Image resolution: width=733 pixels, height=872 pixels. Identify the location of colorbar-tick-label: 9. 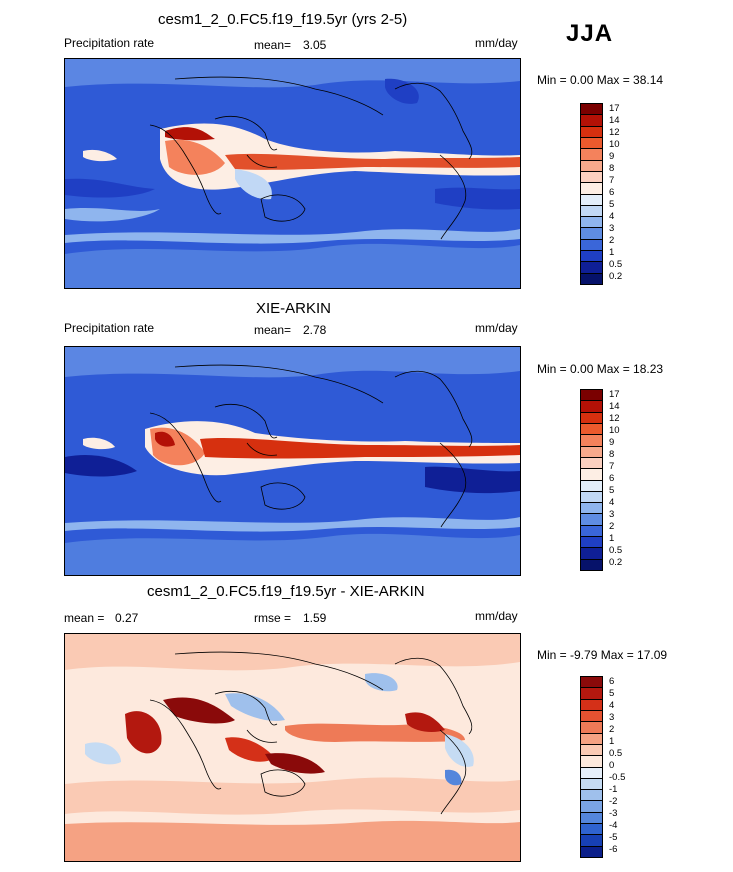
(612, 443).